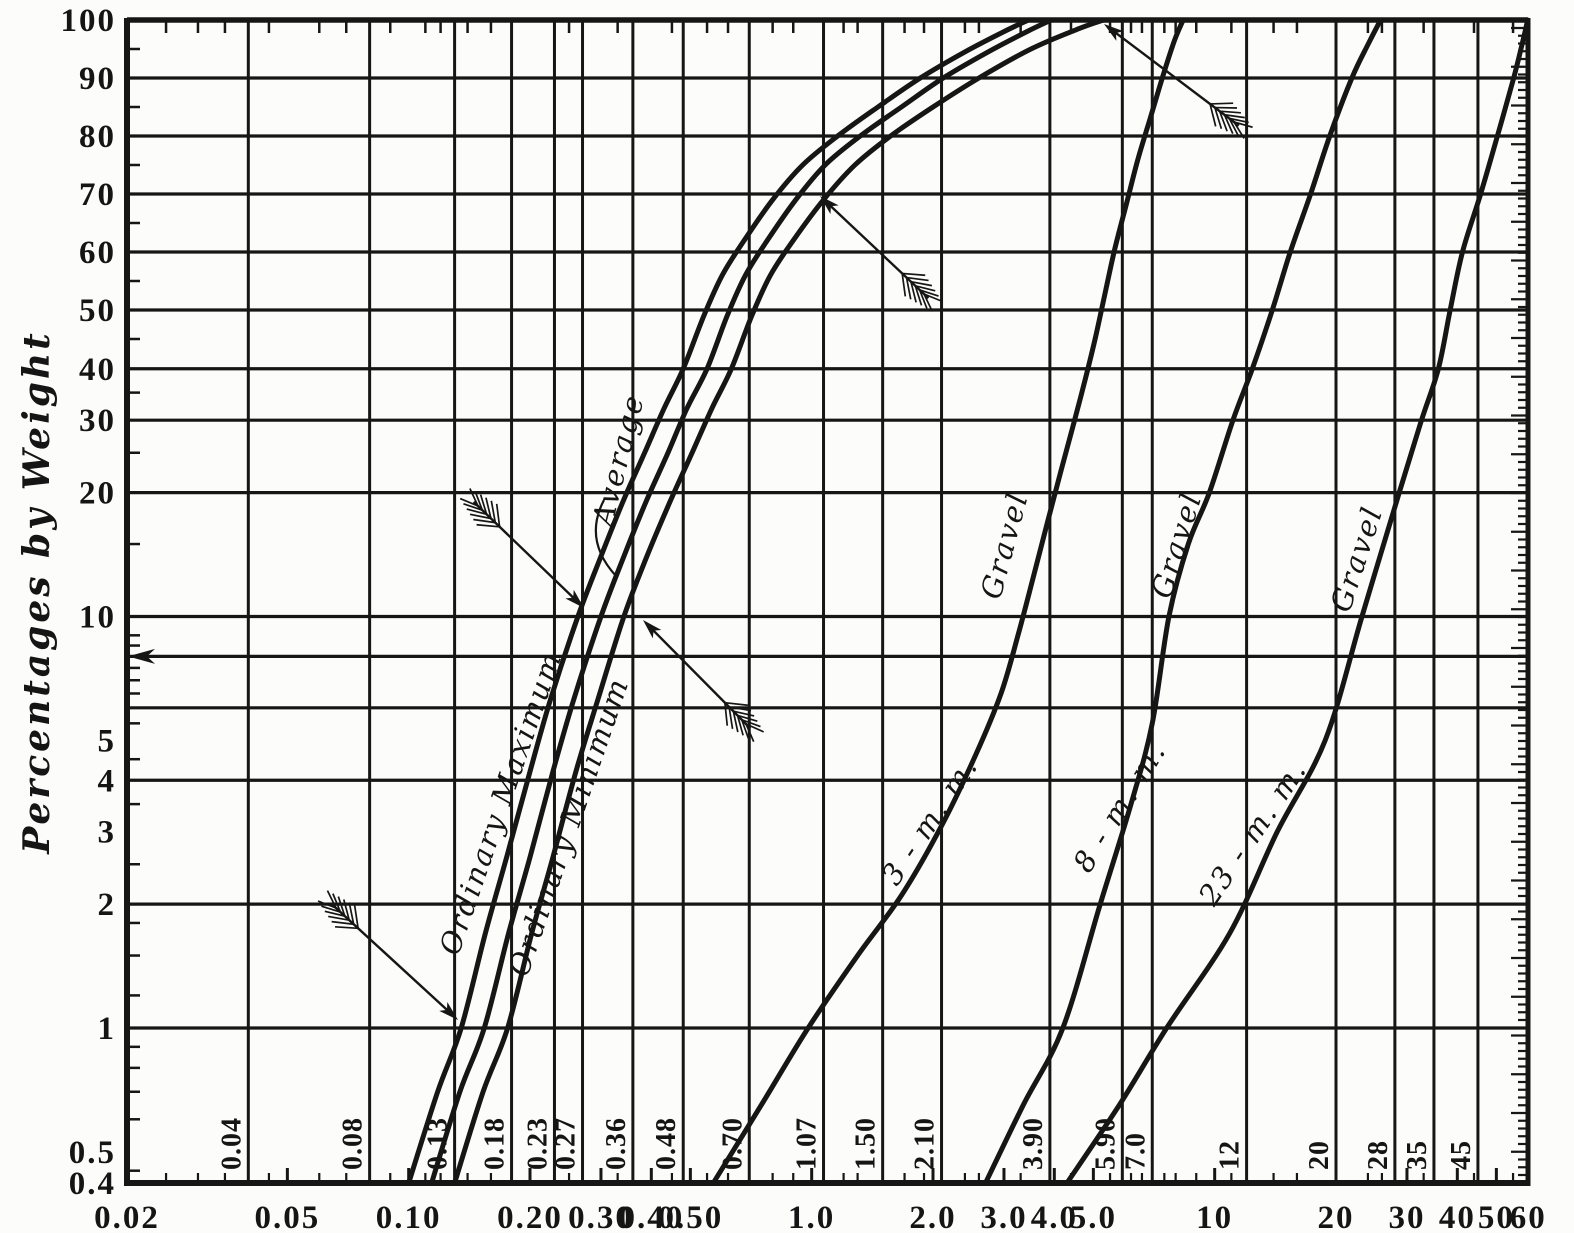 Image resolution: width=1574 pixels, height=1233 pixels. What do you see at coordinates (97, 370) in the screenshot?
I see `y-tick-label-40: 40` at bounding box center [97, 370].